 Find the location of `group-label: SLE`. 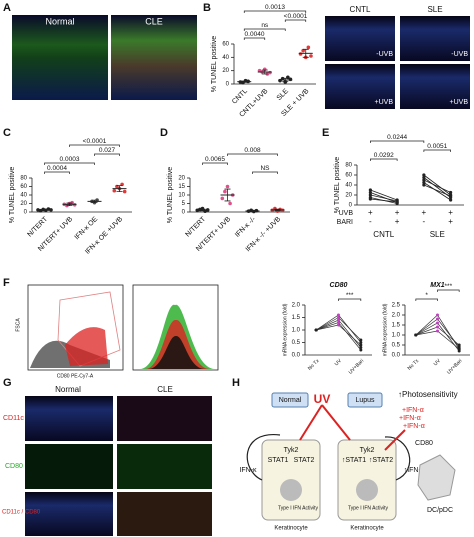

group-label: SLE is located at coordinates (437, 234).